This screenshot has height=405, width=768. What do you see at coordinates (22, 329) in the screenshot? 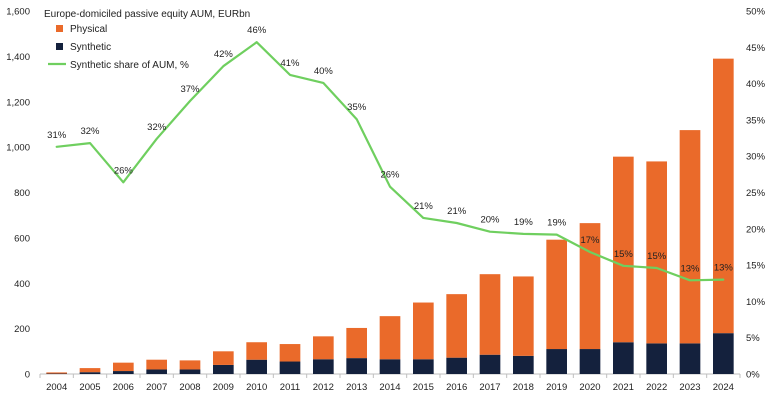
I see `left-axis-tick-label: 200` at bounding box center [22, 329].